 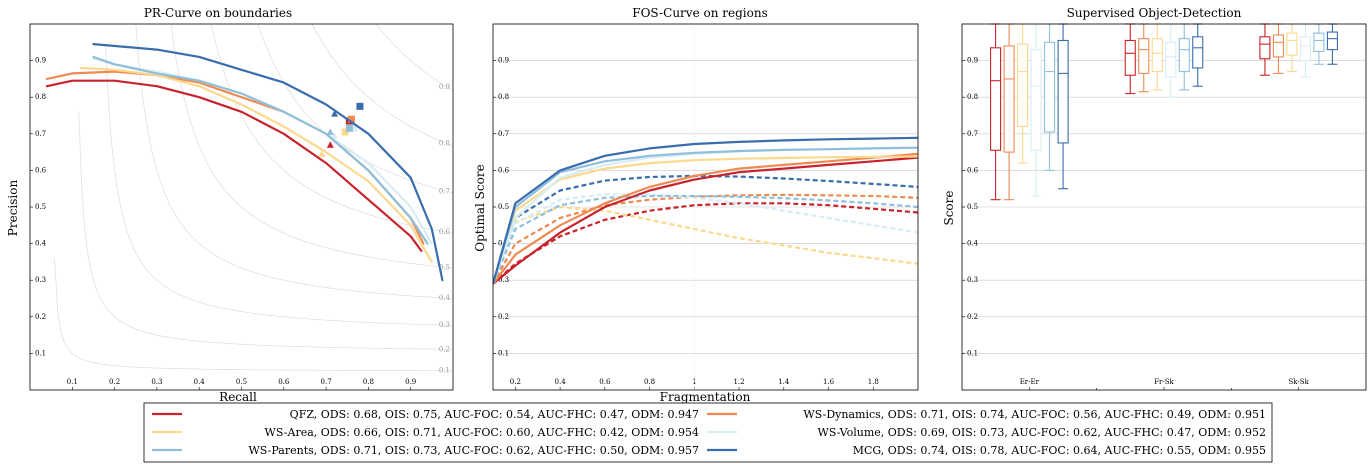 What do you see at coordinates (973, 170) in the screenshot?
I see `y-tick-label: 0.6` at bounding box center [973, 170].